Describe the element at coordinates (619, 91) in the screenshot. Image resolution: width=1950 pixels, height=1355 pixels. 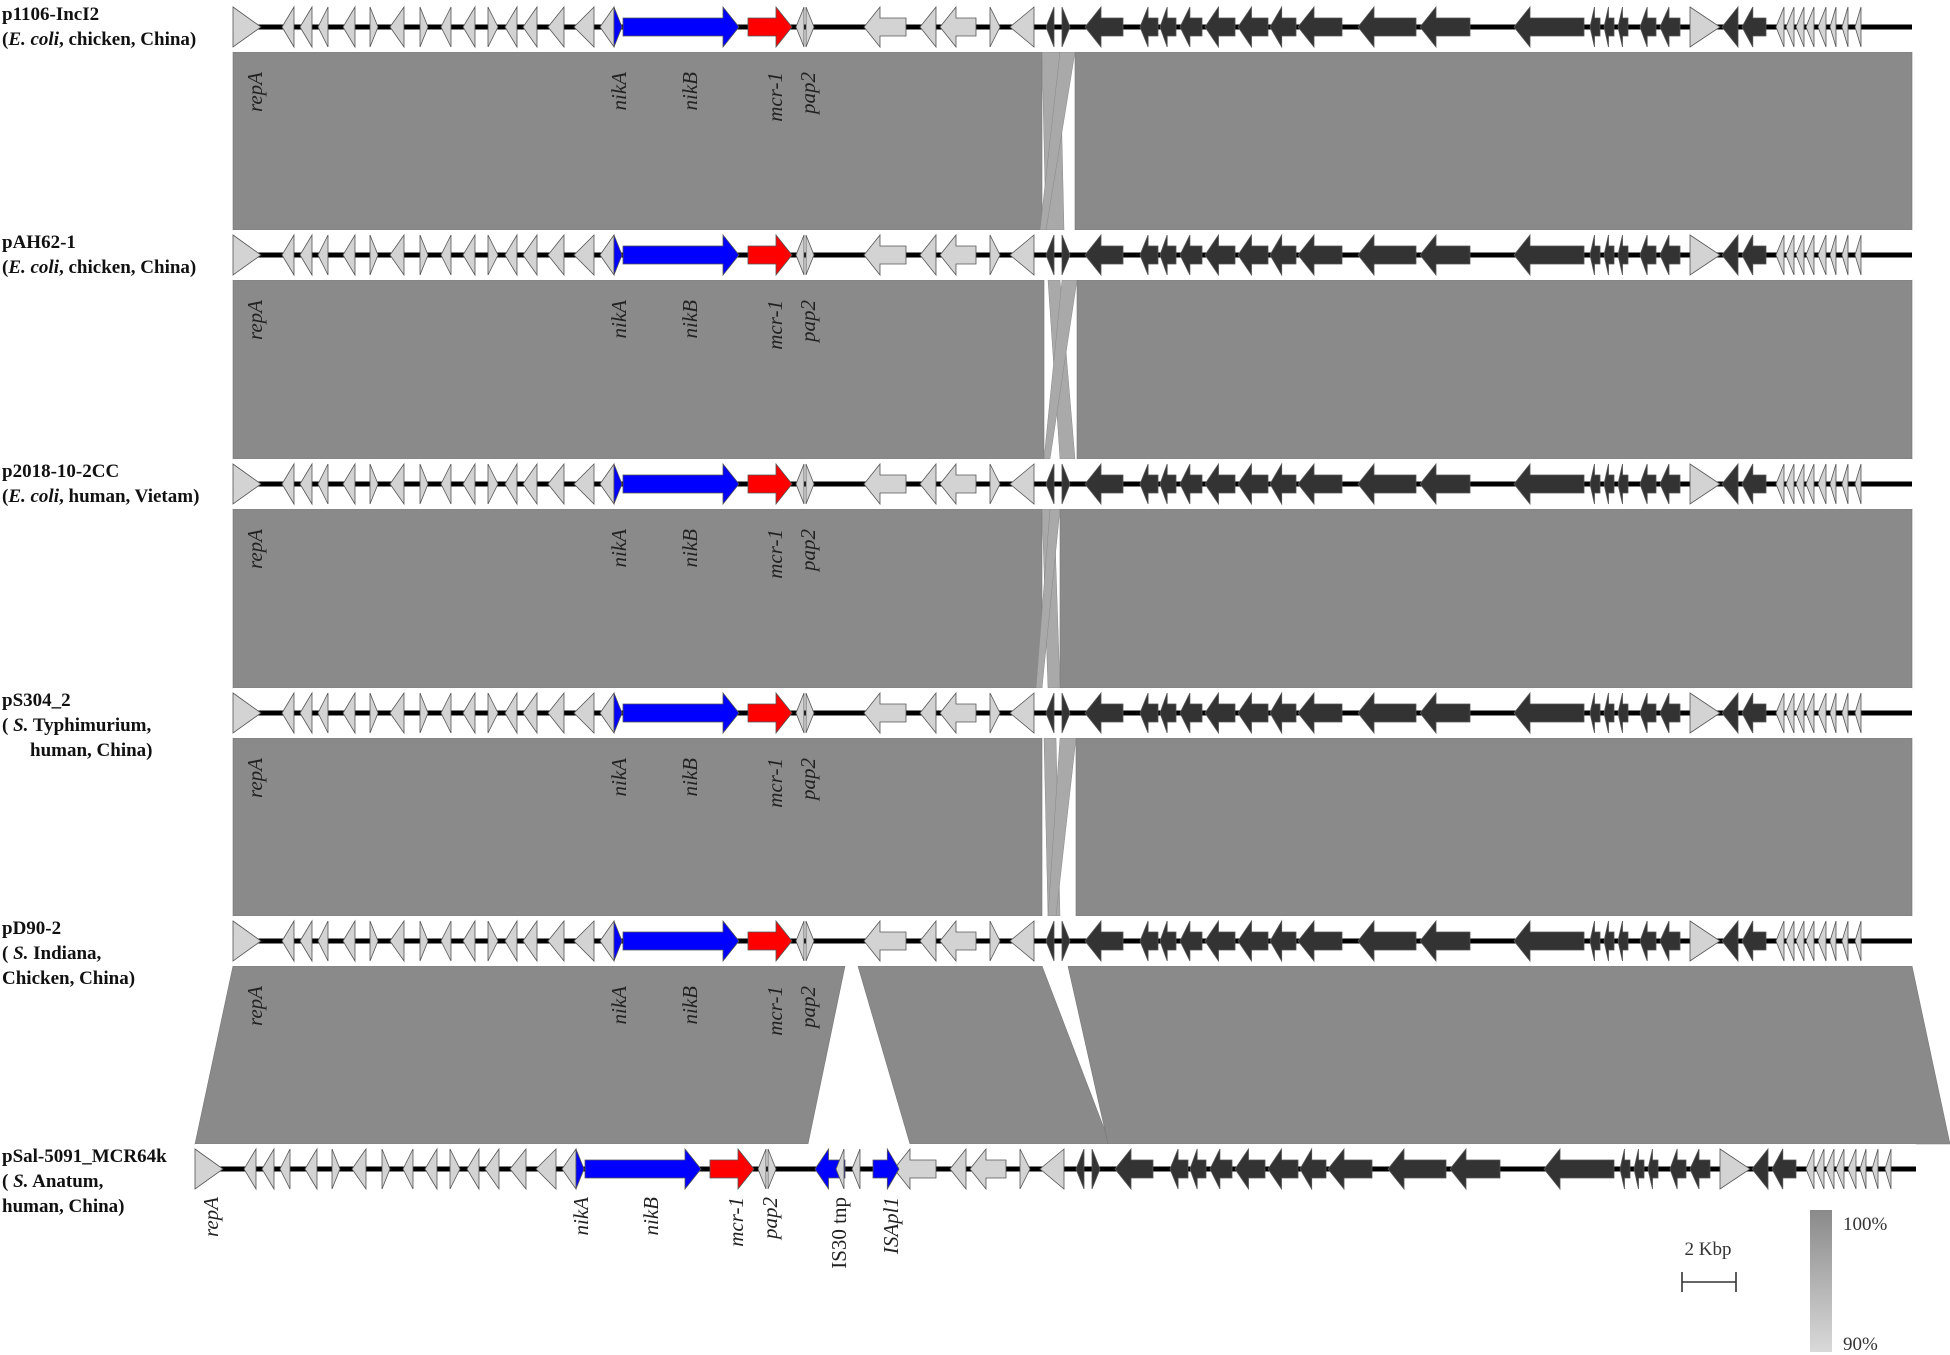
I see `nikA-label: nikA` at that location.